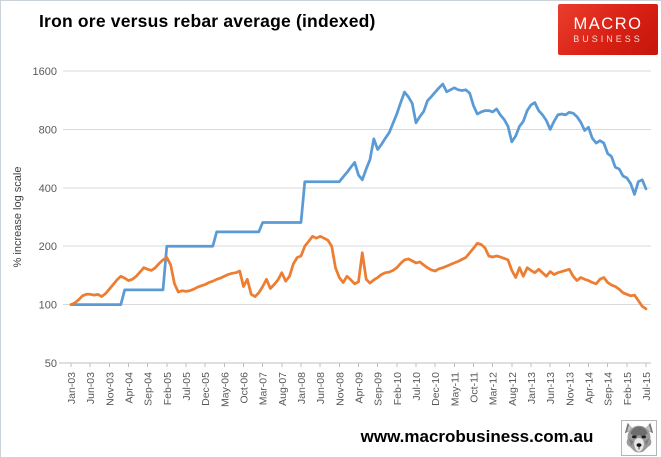  I want to click on x-tick-label: Nov-13, so click(570, 389).